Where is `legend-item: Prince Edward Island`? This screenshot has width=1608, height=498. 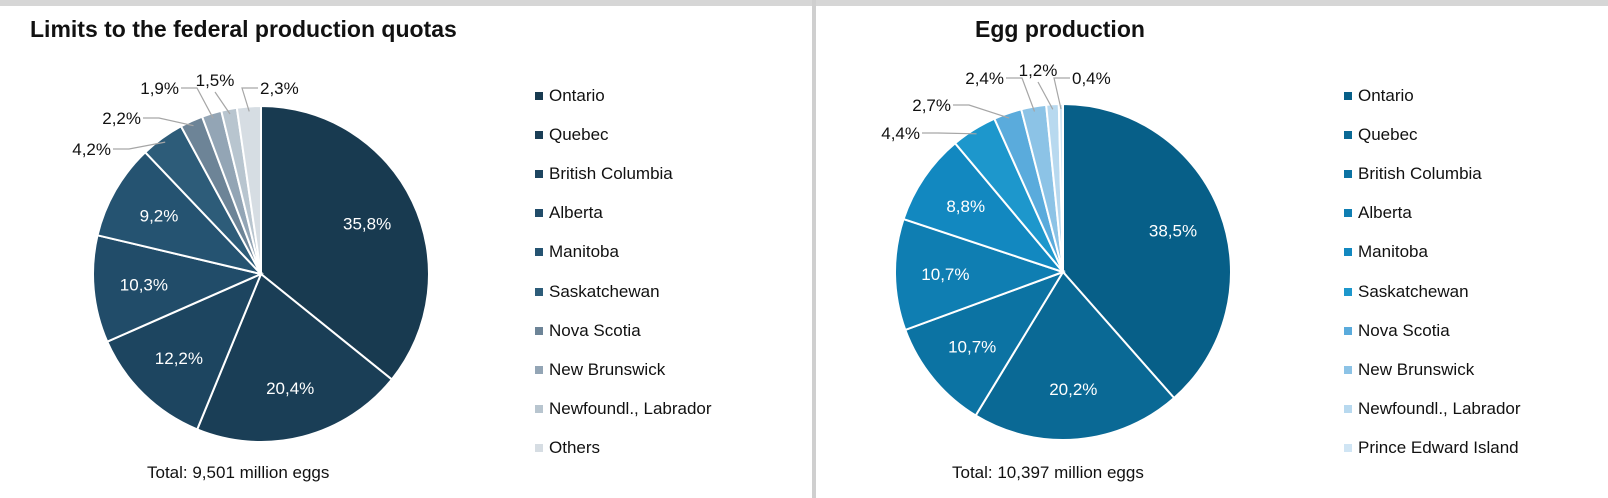
legend-item: Prince Edward Island is located at coordinates (1432, 448).